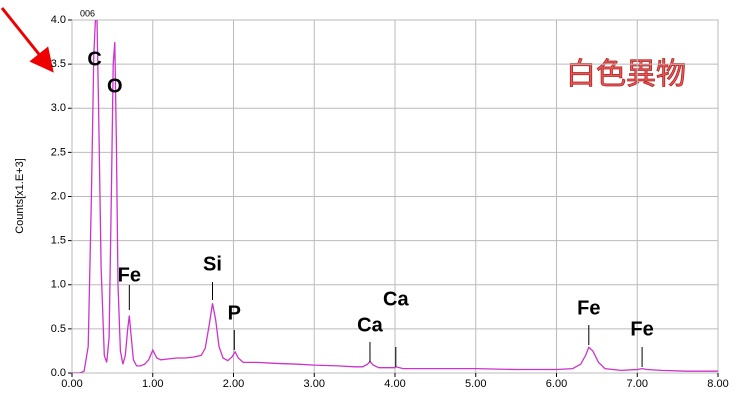 This screenshot has width=742, height=403. Describe the element at coordinates (58, 285) in the screenshot. I see `y-tick-label: 1.0` at that location.